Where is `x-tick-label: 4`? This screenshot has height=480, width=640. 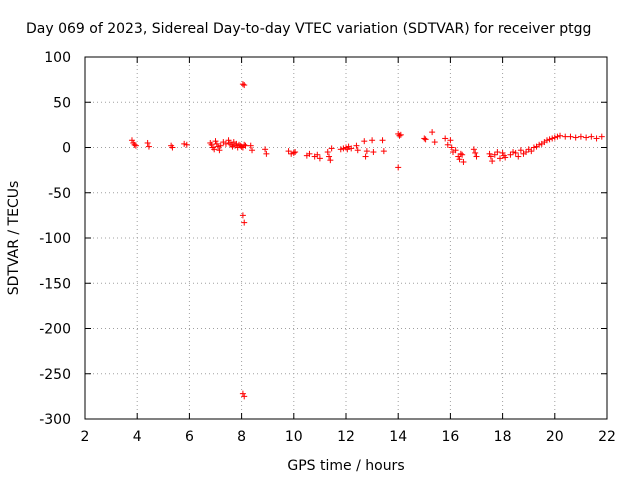
x-tick-label: 4 is located at coordinates (137, 437).